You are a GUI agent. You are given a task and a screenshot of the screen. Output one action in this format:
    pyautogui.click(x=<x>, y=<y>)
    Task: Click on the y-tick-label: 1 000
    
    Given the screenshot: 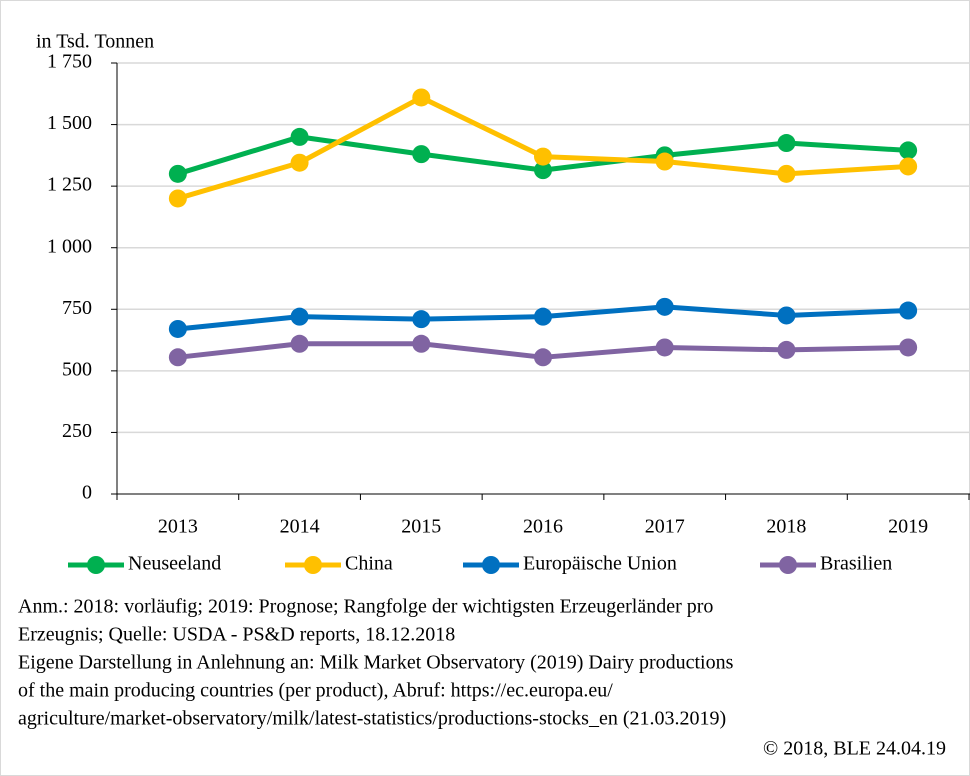 What is the action you would take?
    pyautogui.click(x=69, y=246)
    